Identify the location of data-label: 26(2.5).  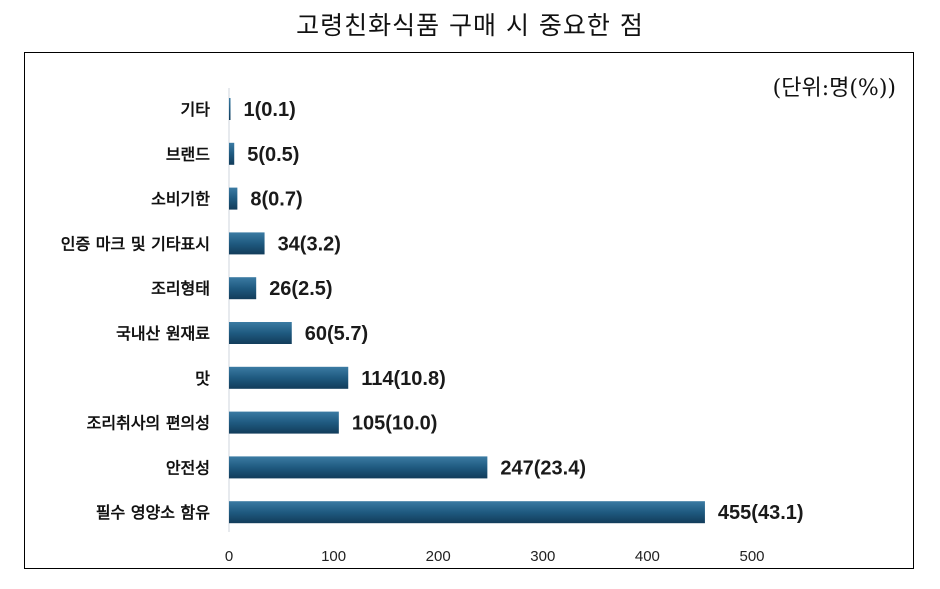
(300, 289).